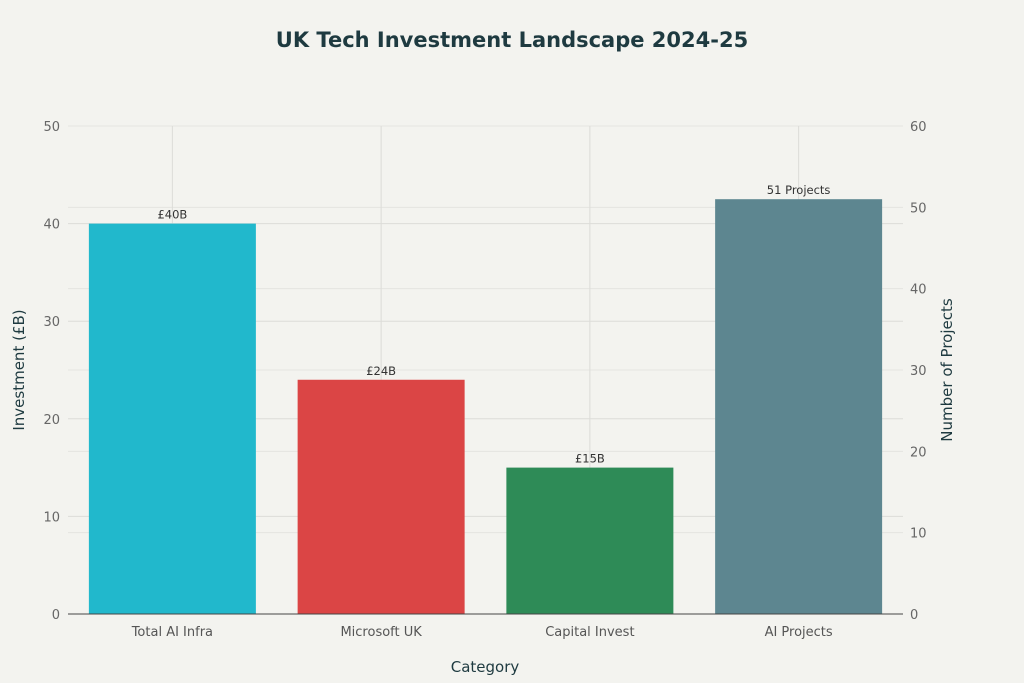 The image size is (1024, 683). I want to click on y-axis-title: Investment (£B), so click(19, 369).